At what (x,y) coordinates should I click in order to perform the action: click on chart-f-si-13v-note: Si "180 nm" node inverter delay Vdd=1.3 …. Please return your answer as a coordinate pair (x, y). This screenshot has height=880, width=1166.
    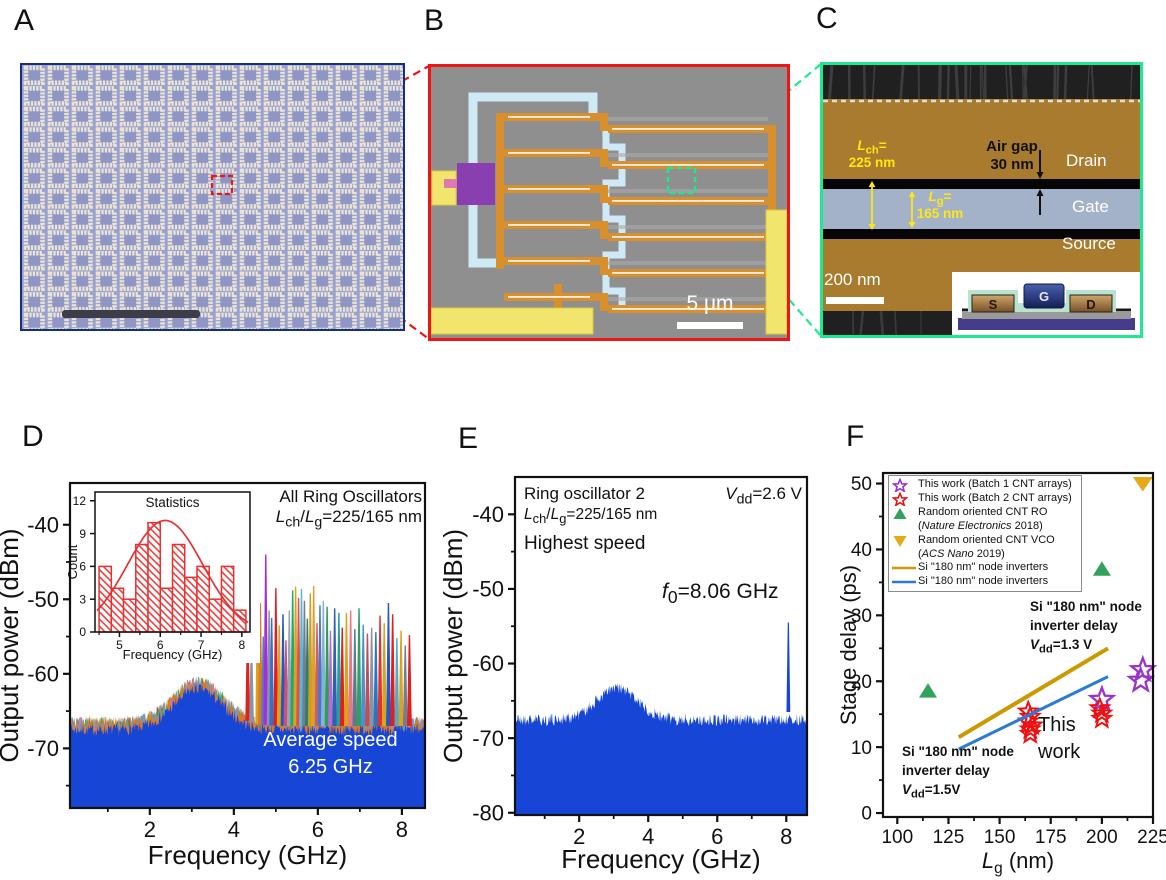
    Looking at the image, I should click on (1086, 628).